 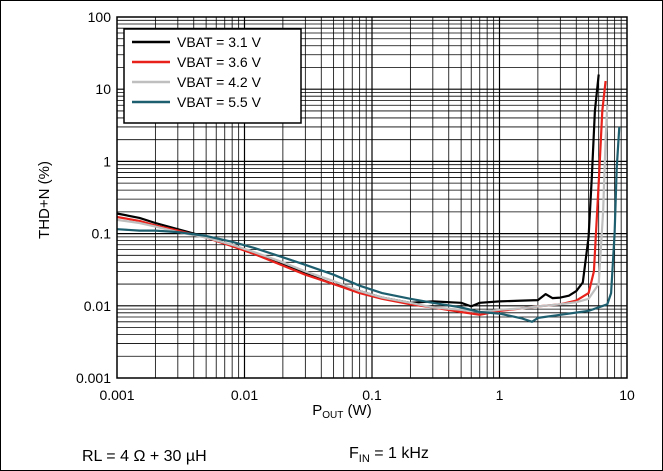 I want to click on y-tick-label: 0.1, so click(x=102, y=234).